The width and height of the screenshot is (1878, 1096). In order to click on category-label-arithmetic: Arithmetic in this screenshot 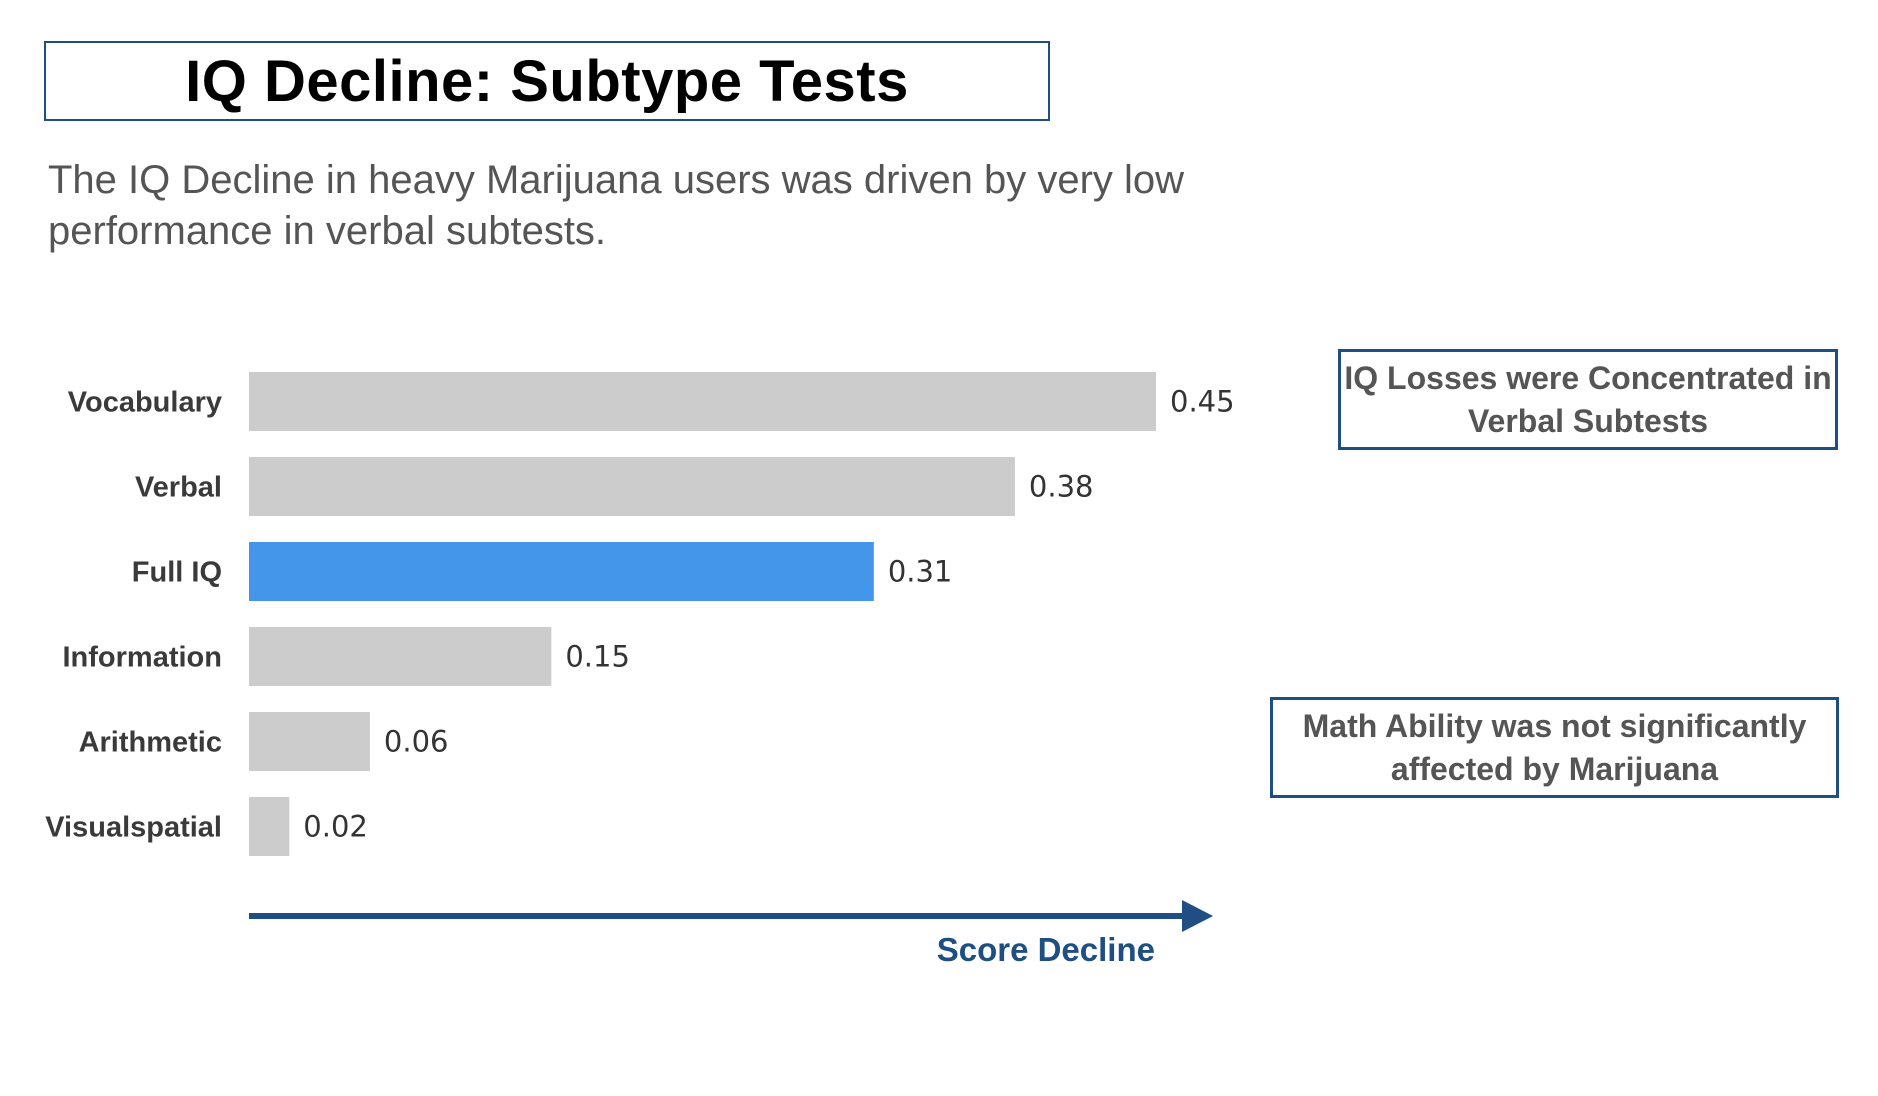, I will do `click(150, 743)`.